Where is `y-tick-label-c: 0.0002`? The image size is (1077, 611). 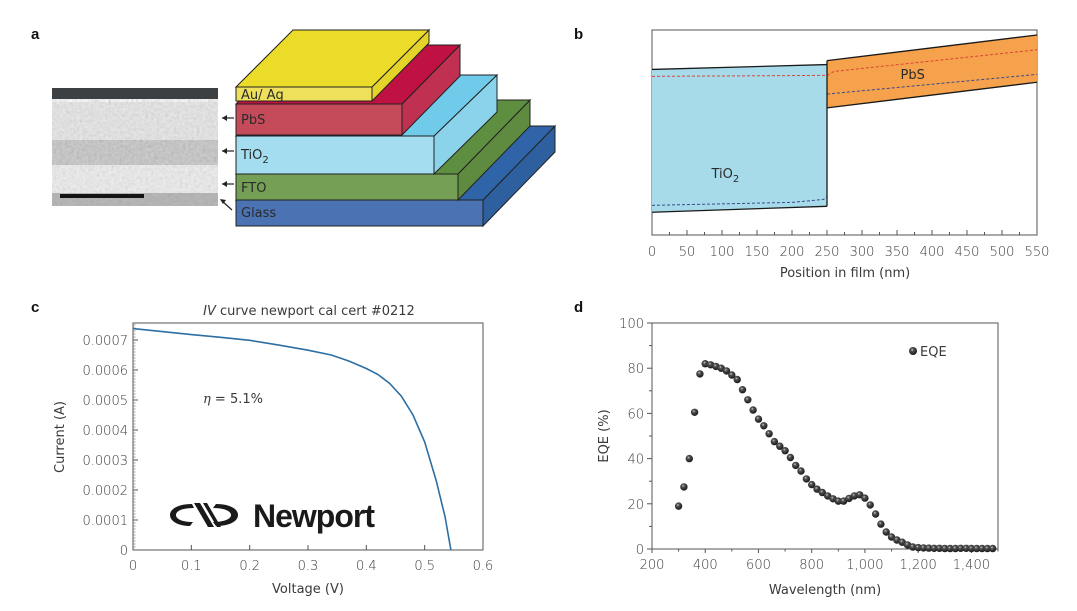 y-tick-label-c: 0.0002 is located at coordinates (106, 491).